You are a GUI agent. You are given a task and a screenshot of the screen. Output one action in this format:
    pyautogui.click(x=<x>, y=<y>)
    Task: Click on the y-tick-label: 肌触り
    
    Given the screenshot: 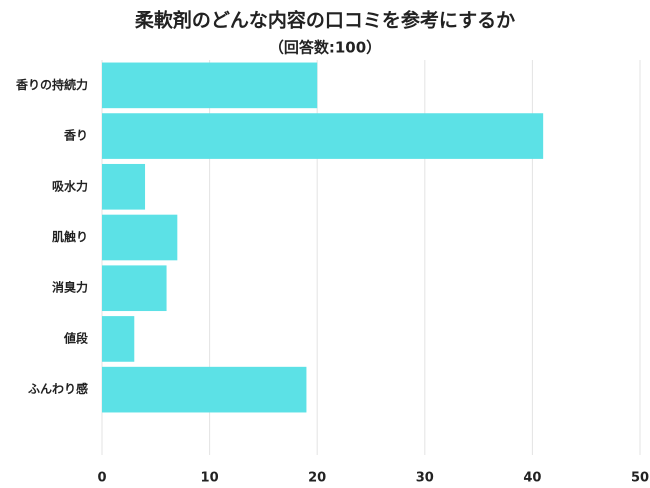 What is the action you would take?
    pyautogui.click(x=69, y=236)
    